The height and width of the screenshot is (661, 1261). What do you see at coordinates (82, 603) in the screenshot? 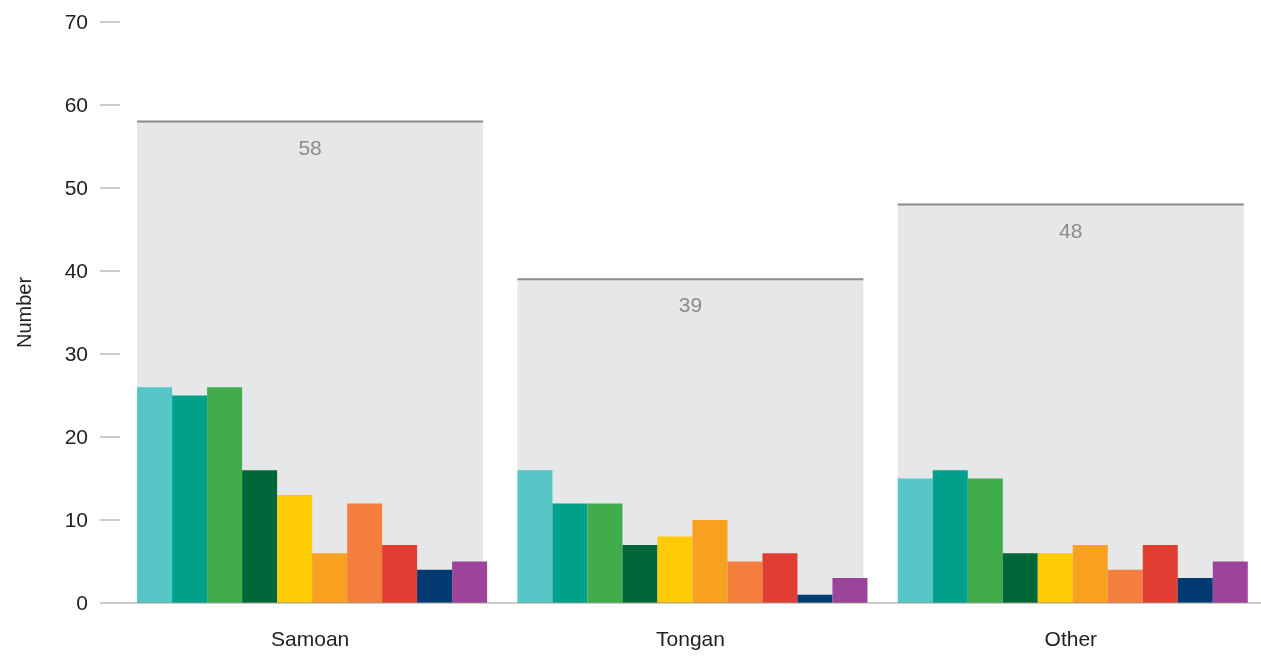
I see `y-tick-label: 0` at bounding box center [82, 603].